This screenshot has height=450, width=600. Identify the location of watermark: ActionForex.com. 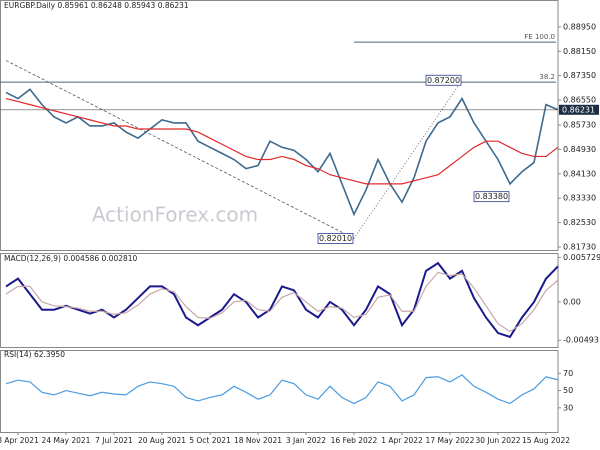
(175, 215).